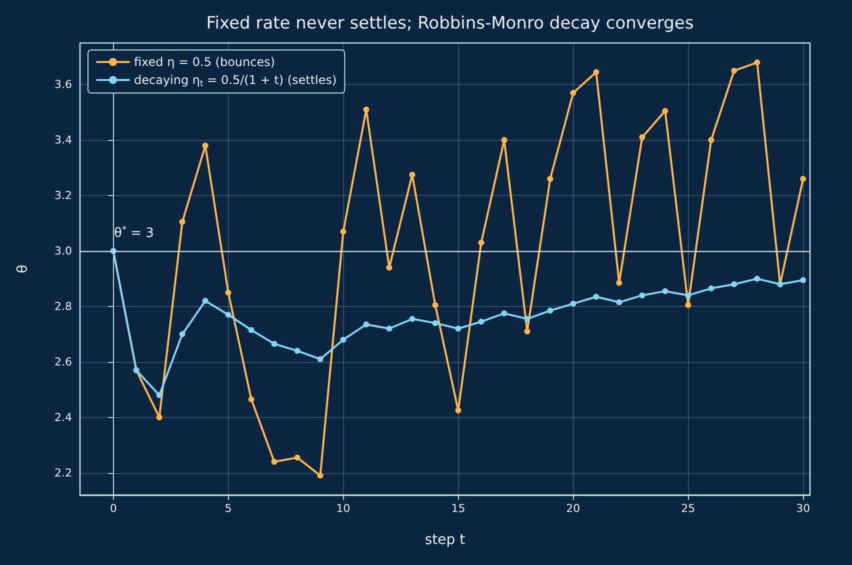 The image size is (852, 565). What do you see at coordinates (63, 251) in the screenshot?
I see `y-tick-label: 3.0` at bounding box center [63, 251].